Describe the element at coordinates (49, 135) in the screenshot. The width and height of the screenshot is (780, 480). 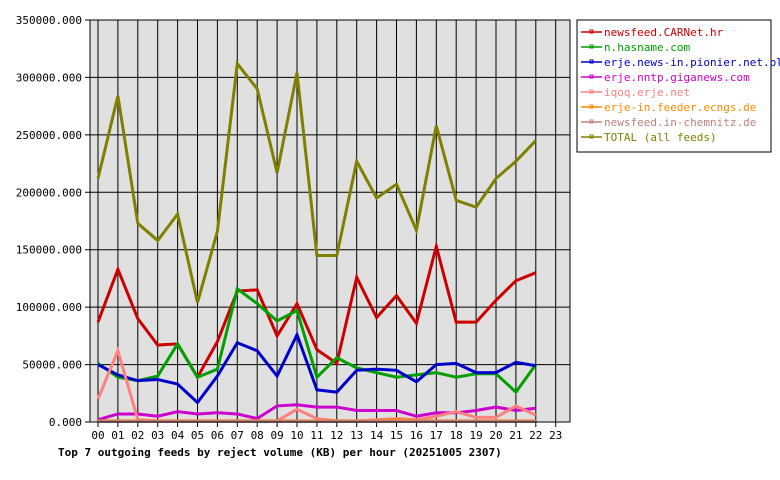
I see `y-tick-label: 250000.000` at that location.